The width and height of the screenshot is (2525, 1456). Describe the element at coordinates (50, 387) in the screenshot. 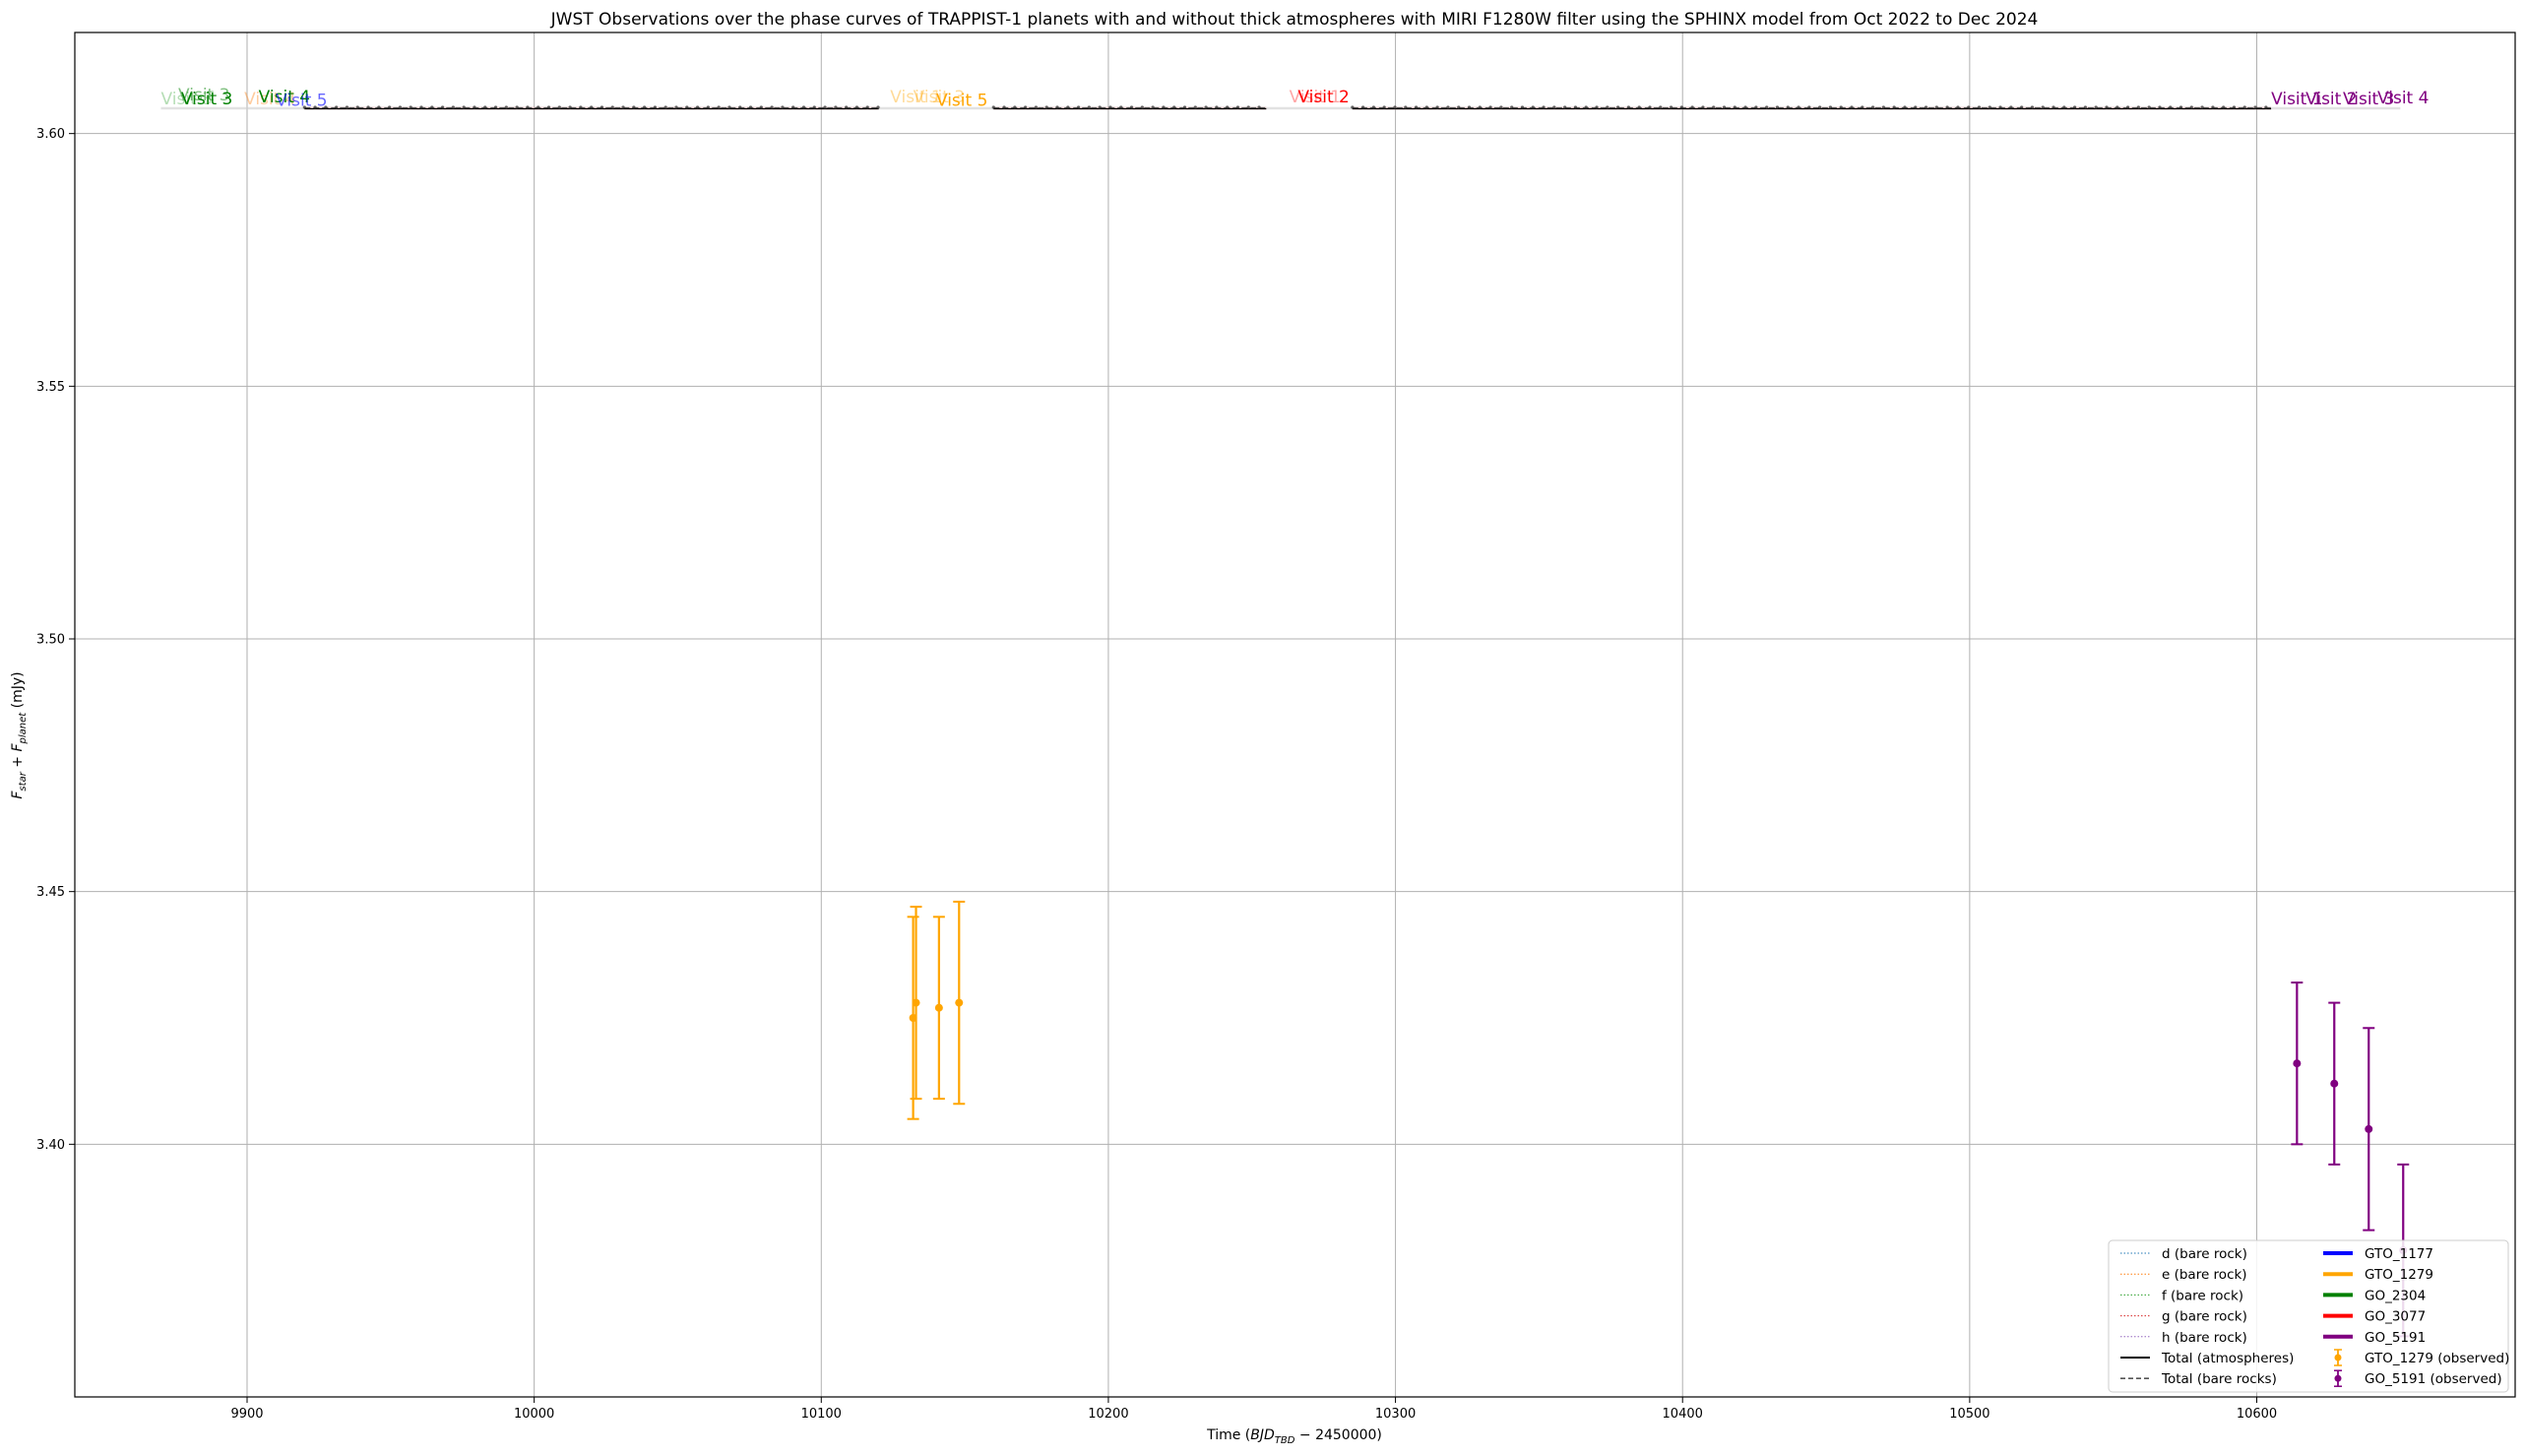

I see `y-tick-label: 3.55` at that location.